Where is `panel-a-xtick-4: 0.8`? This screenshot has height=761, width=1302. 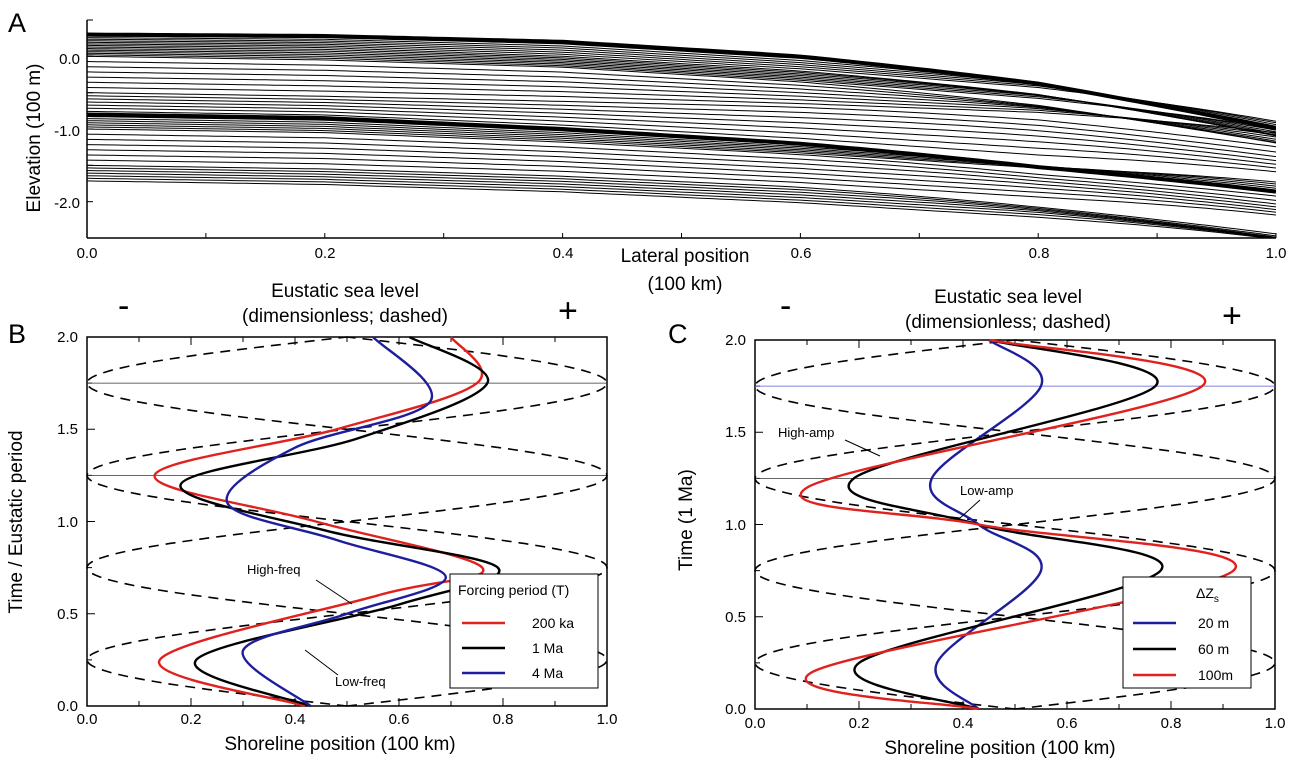 panel-a-xtick-4: 0.8 is located at coordinates (1039, 253).